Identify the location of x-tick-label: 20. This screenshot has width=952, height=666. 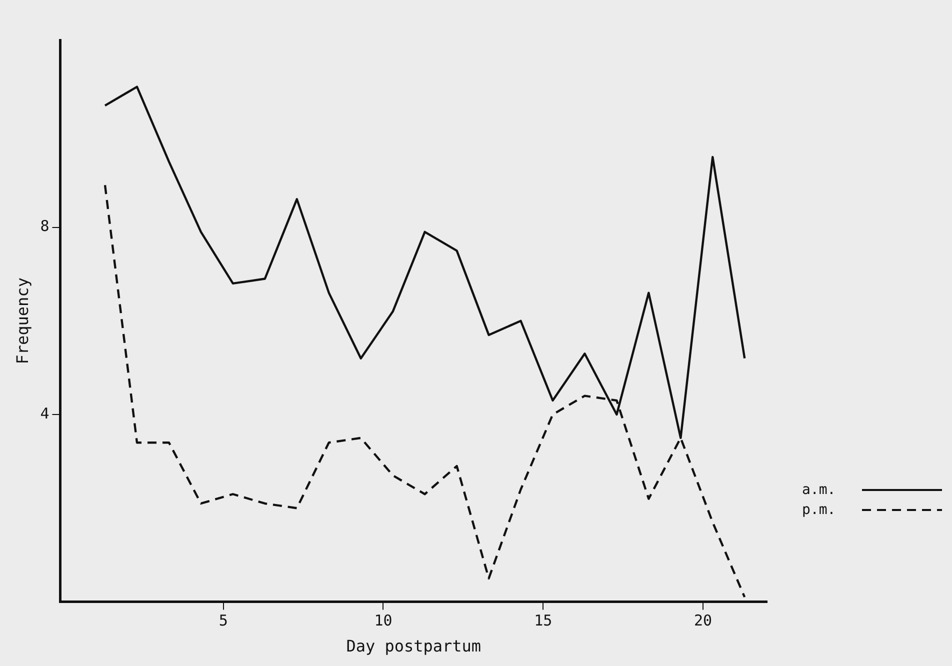
(703, 621).